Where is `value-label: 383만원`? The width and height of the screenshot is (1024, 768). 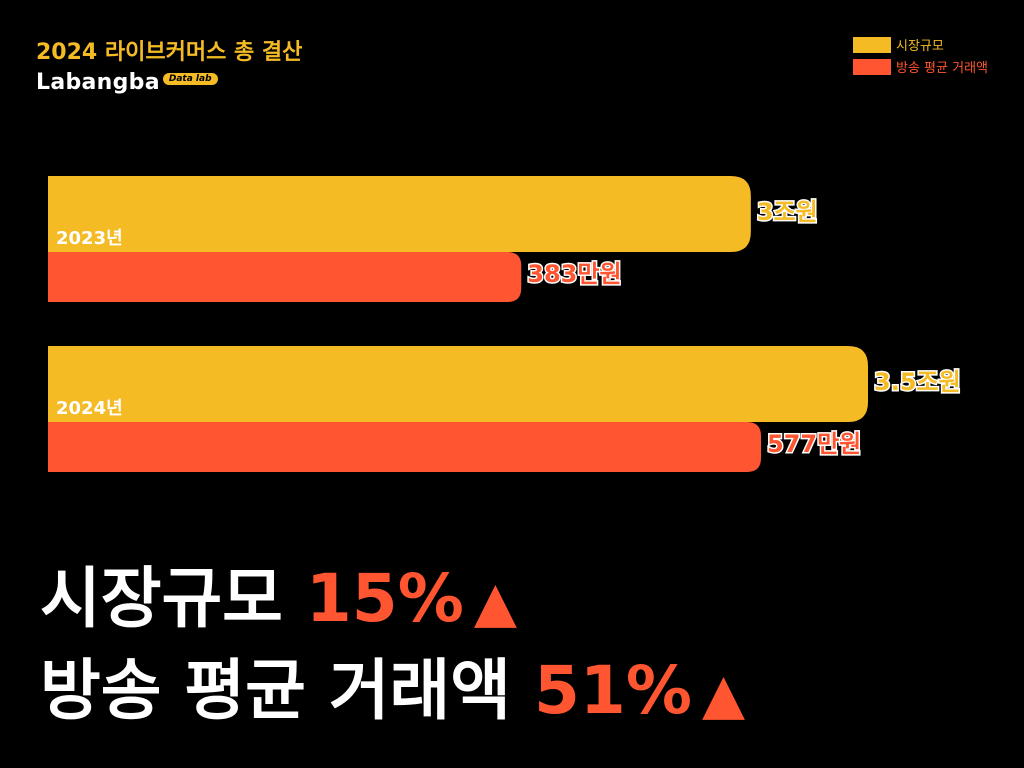
value-label: 383만원 is located at coordinates (574, 274).